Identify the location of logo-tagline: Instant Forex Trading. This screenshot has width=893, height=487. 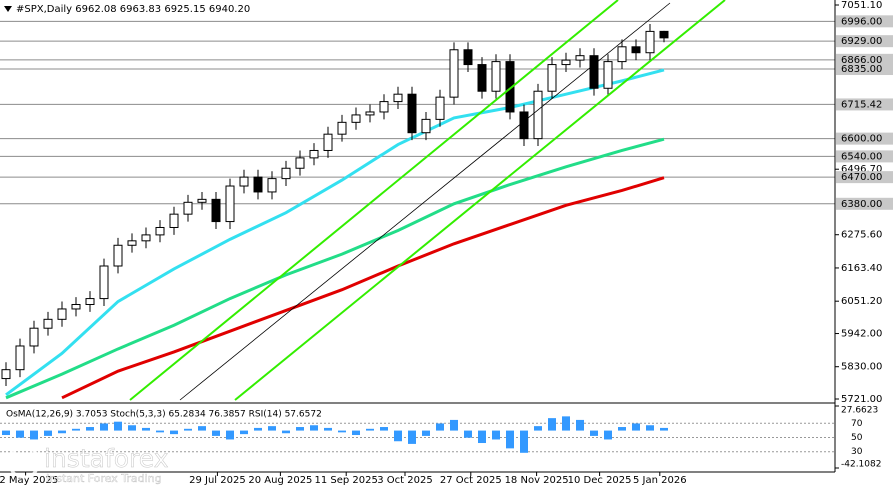
(104, 478).